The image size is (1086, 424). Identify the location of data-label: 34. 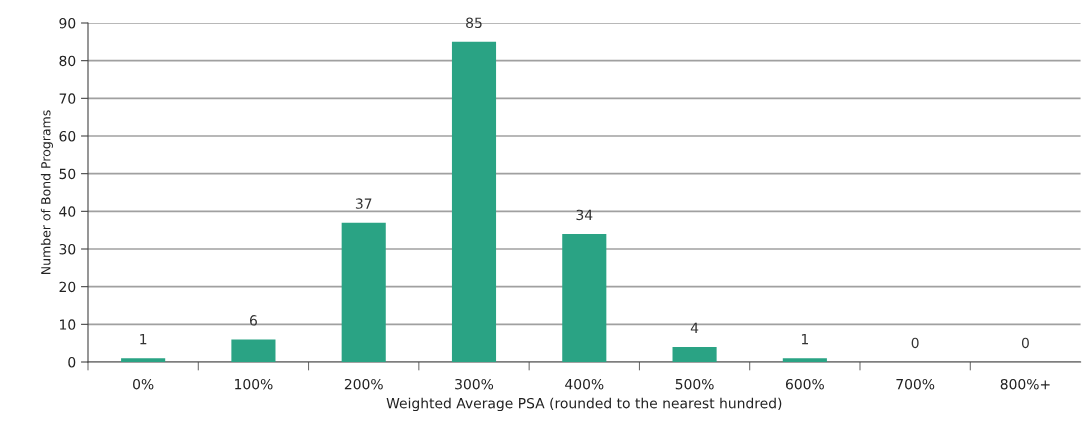
(584, 215).